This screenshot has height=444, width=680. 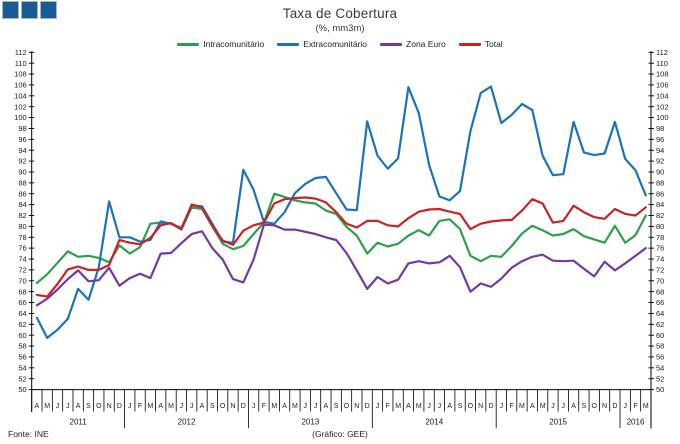 I want to click on legend-item-1: Intracomunitário, so click(x=220, y=44).